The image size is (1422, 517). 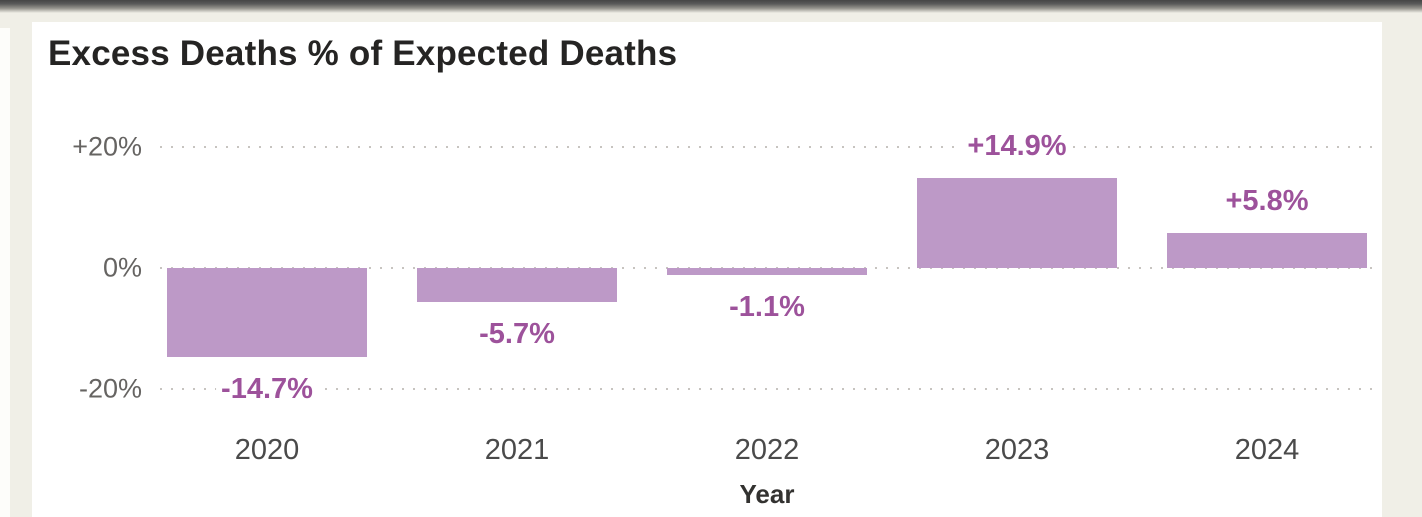 What do you see at coordinates (107, 146) in the screenshot?
I see `y-axis-tick-label: +20%` at bounding box center [107, 146].